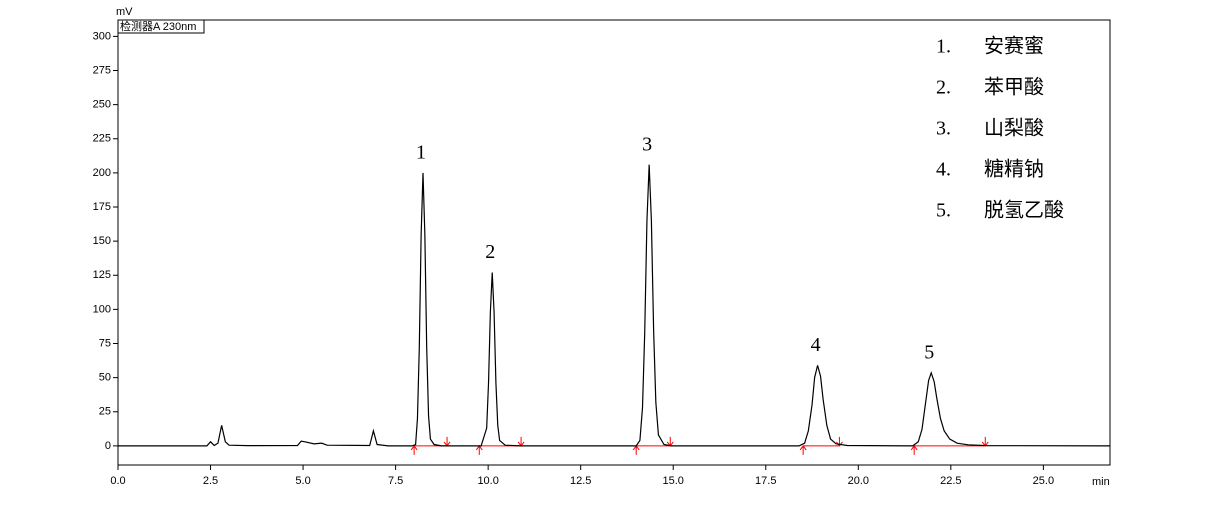  I want to click on y-tick-label: 250, so click(102, 105).